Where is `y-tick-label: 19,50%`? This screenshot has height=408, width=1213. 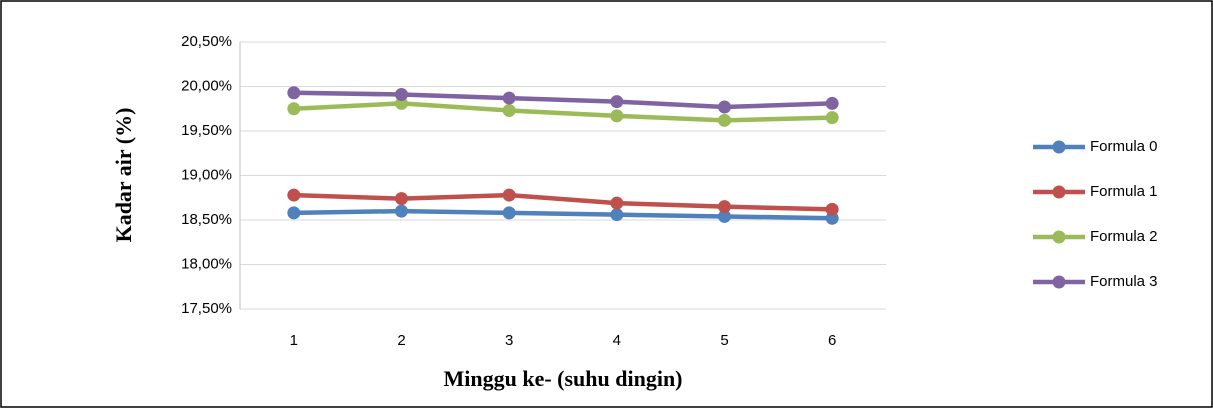
y-tick-label: 19,50% is located at coordinates (206, 130).